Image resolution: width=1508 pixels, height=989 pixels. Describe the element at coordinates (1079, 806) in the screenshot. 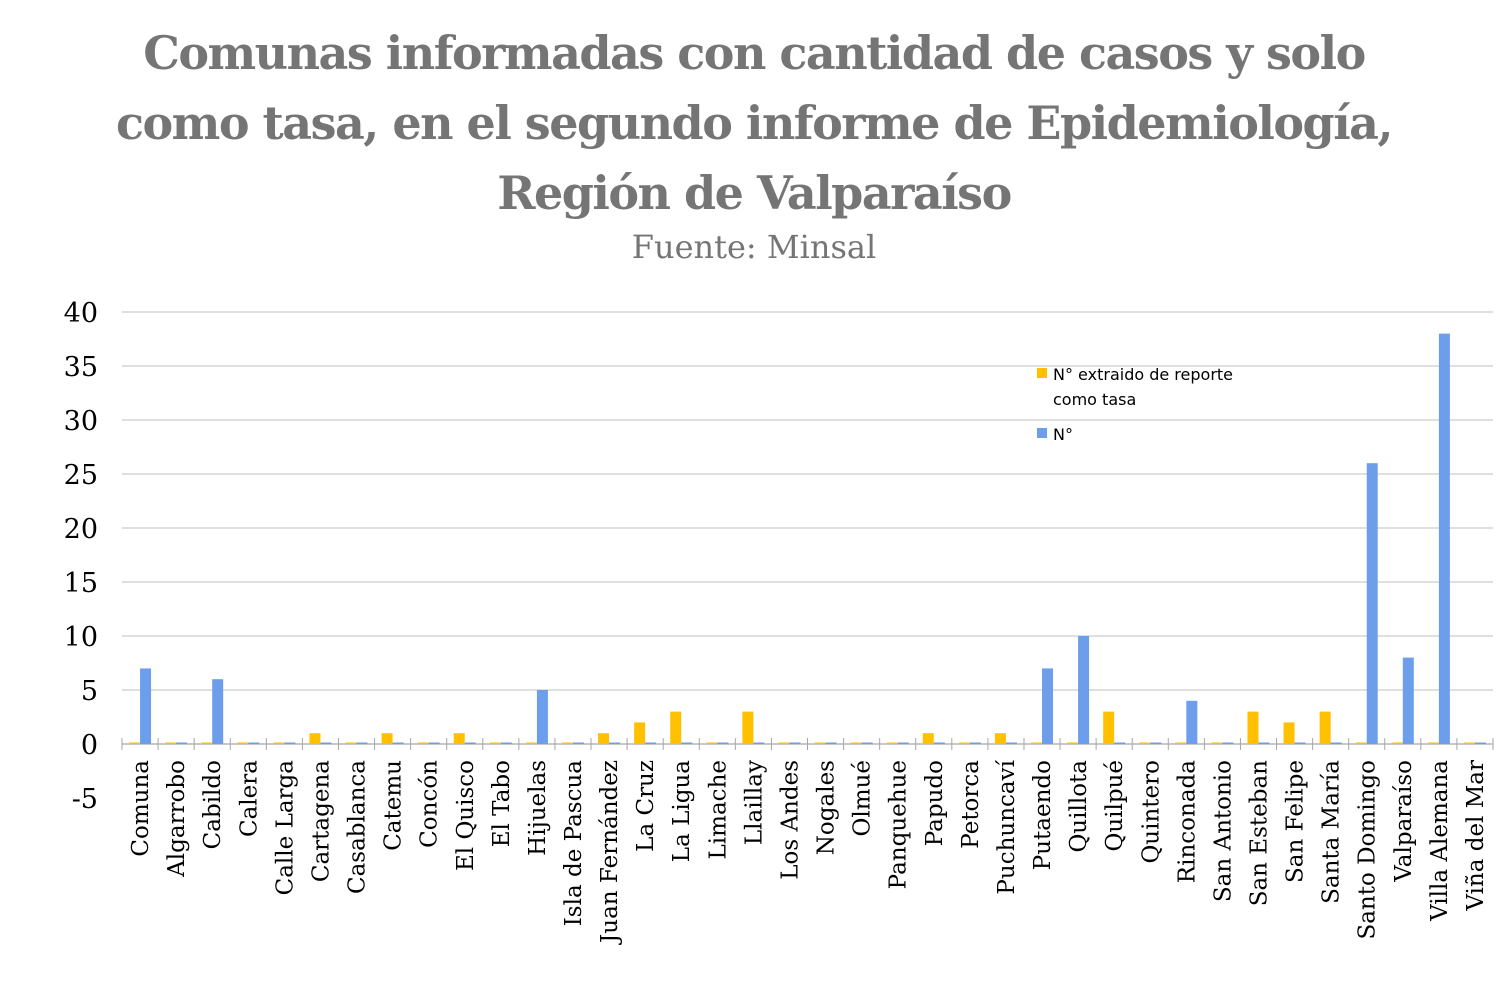

I see `x-tick-label: Quillota` at that location.